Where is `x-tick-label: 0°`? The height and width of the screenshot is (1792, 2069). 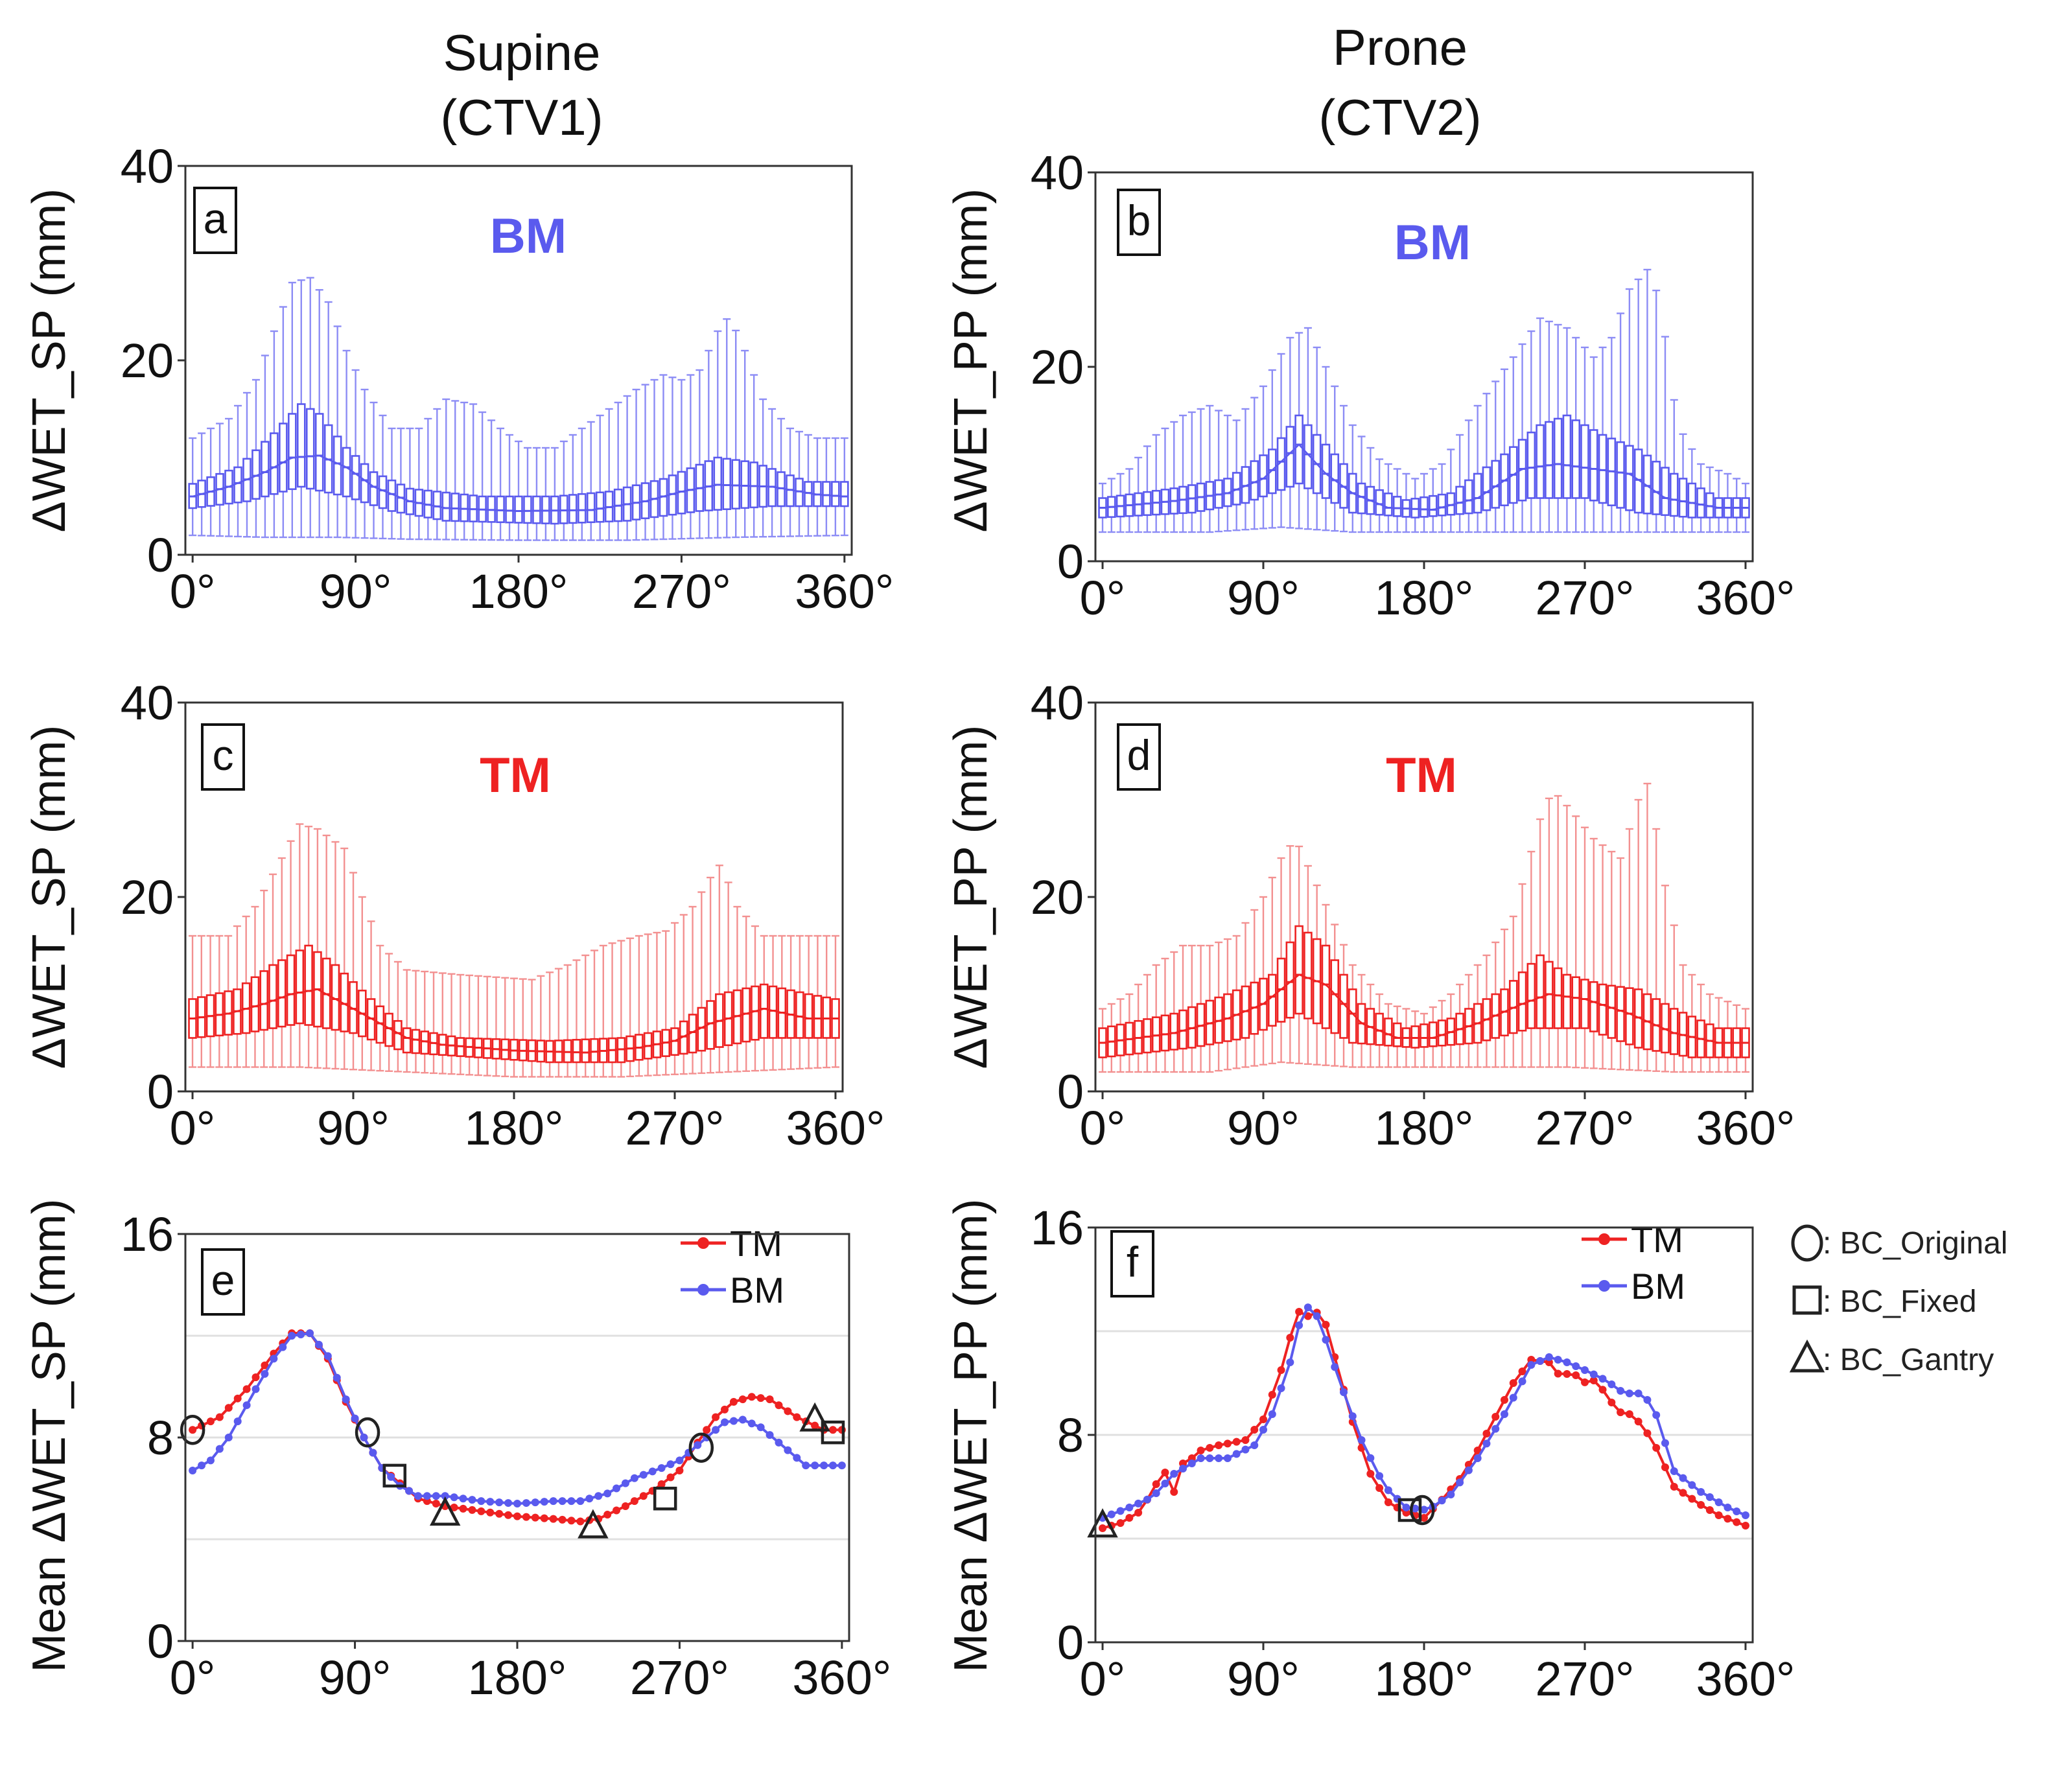
x-tick-label: 0° is located at coordinates (1103, 598).